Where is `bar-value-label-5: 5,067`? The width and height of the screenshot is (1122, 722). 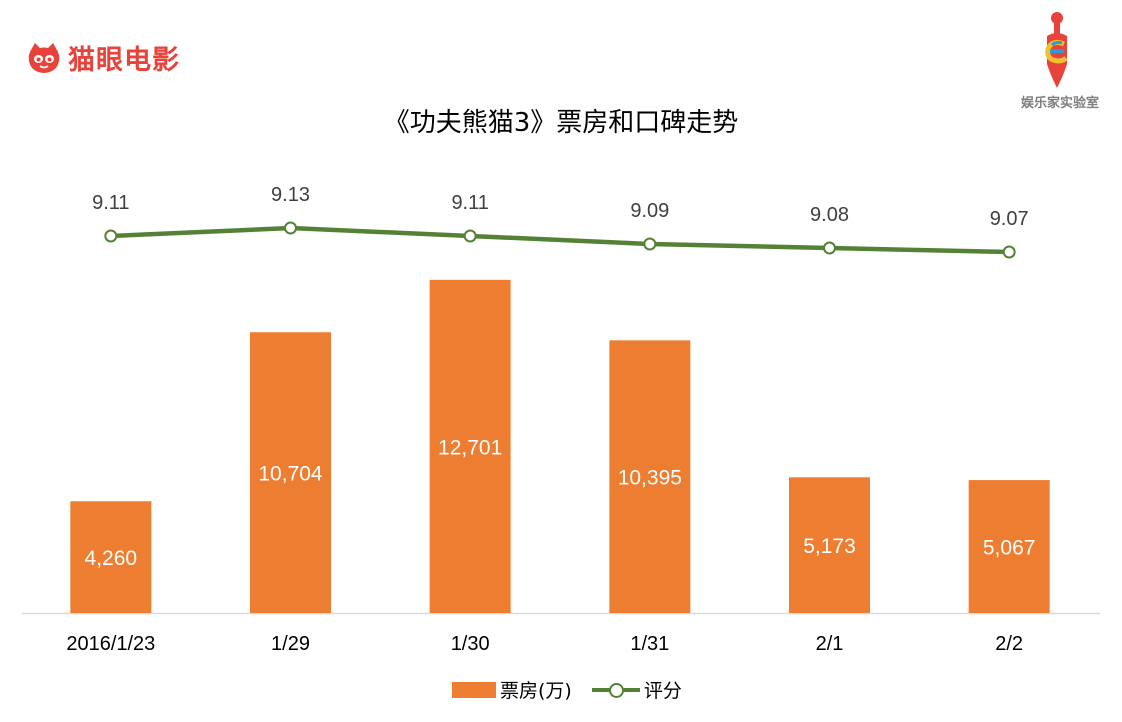
bar-value-label-5: 5,067 is located at coordinates (1009, 548).